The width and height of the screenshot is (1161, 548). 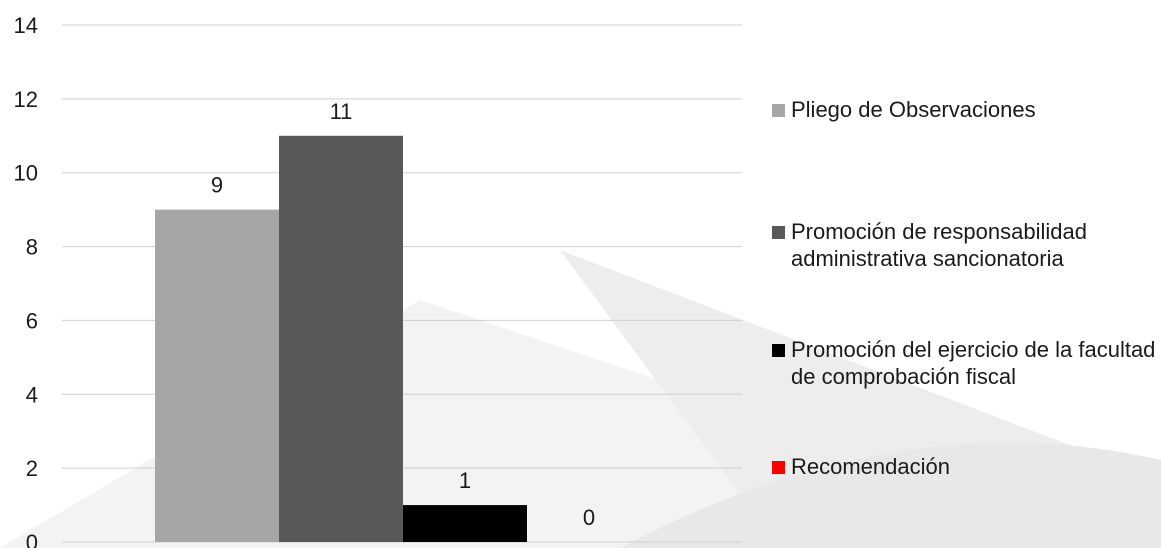 I want to click on y-tick-label: 14, so click(x=26, y=25).